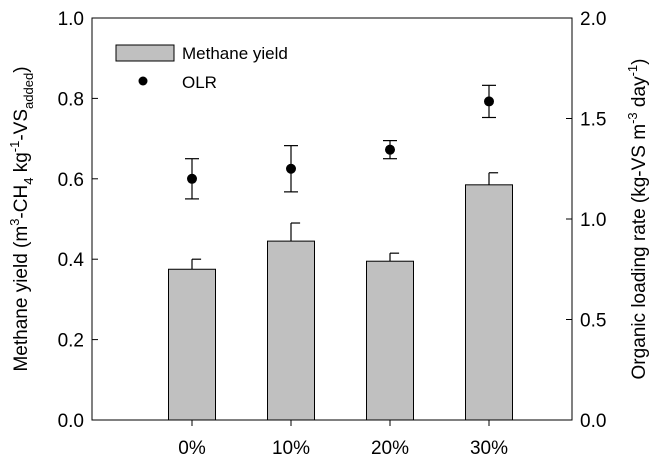  I want to click on x-tick-label-2: 20%, so click(390, 448).